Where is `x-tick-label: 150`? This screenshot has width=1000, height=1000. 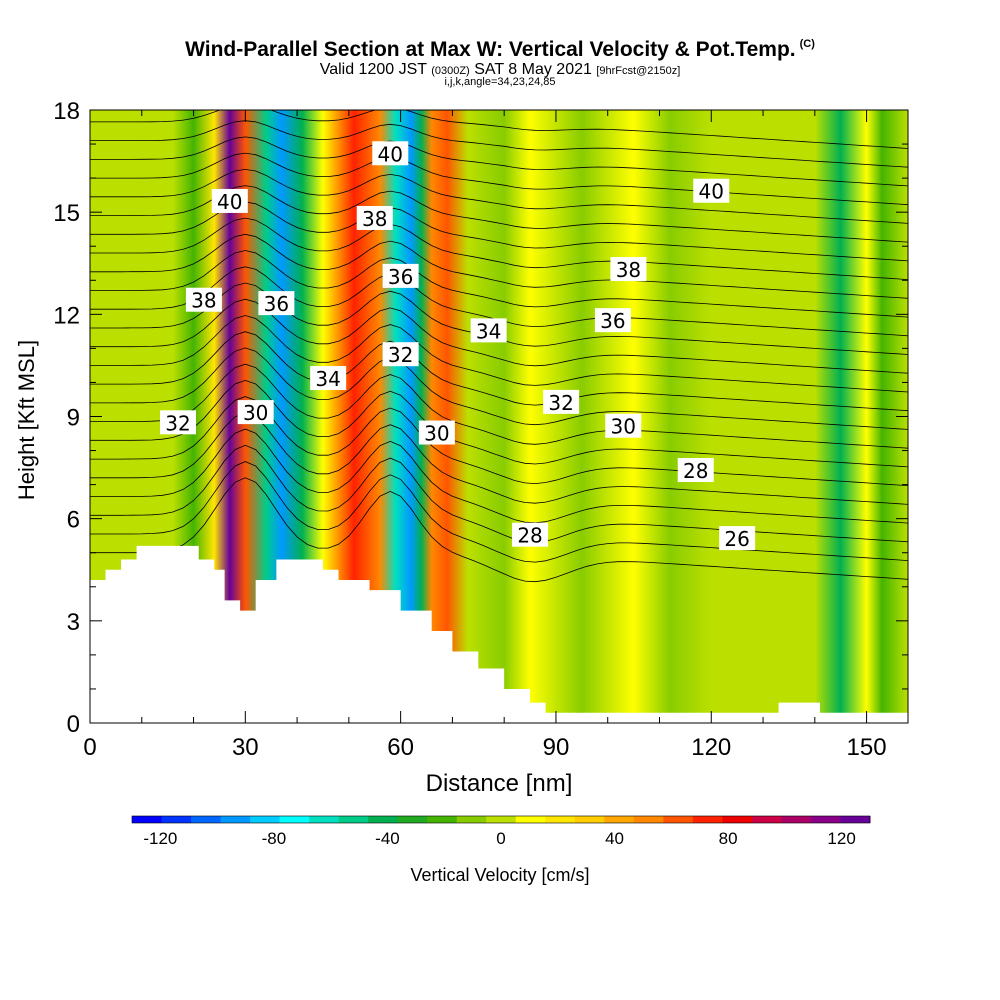
x-tick-label: 150 is located at coordinates (867, 747).